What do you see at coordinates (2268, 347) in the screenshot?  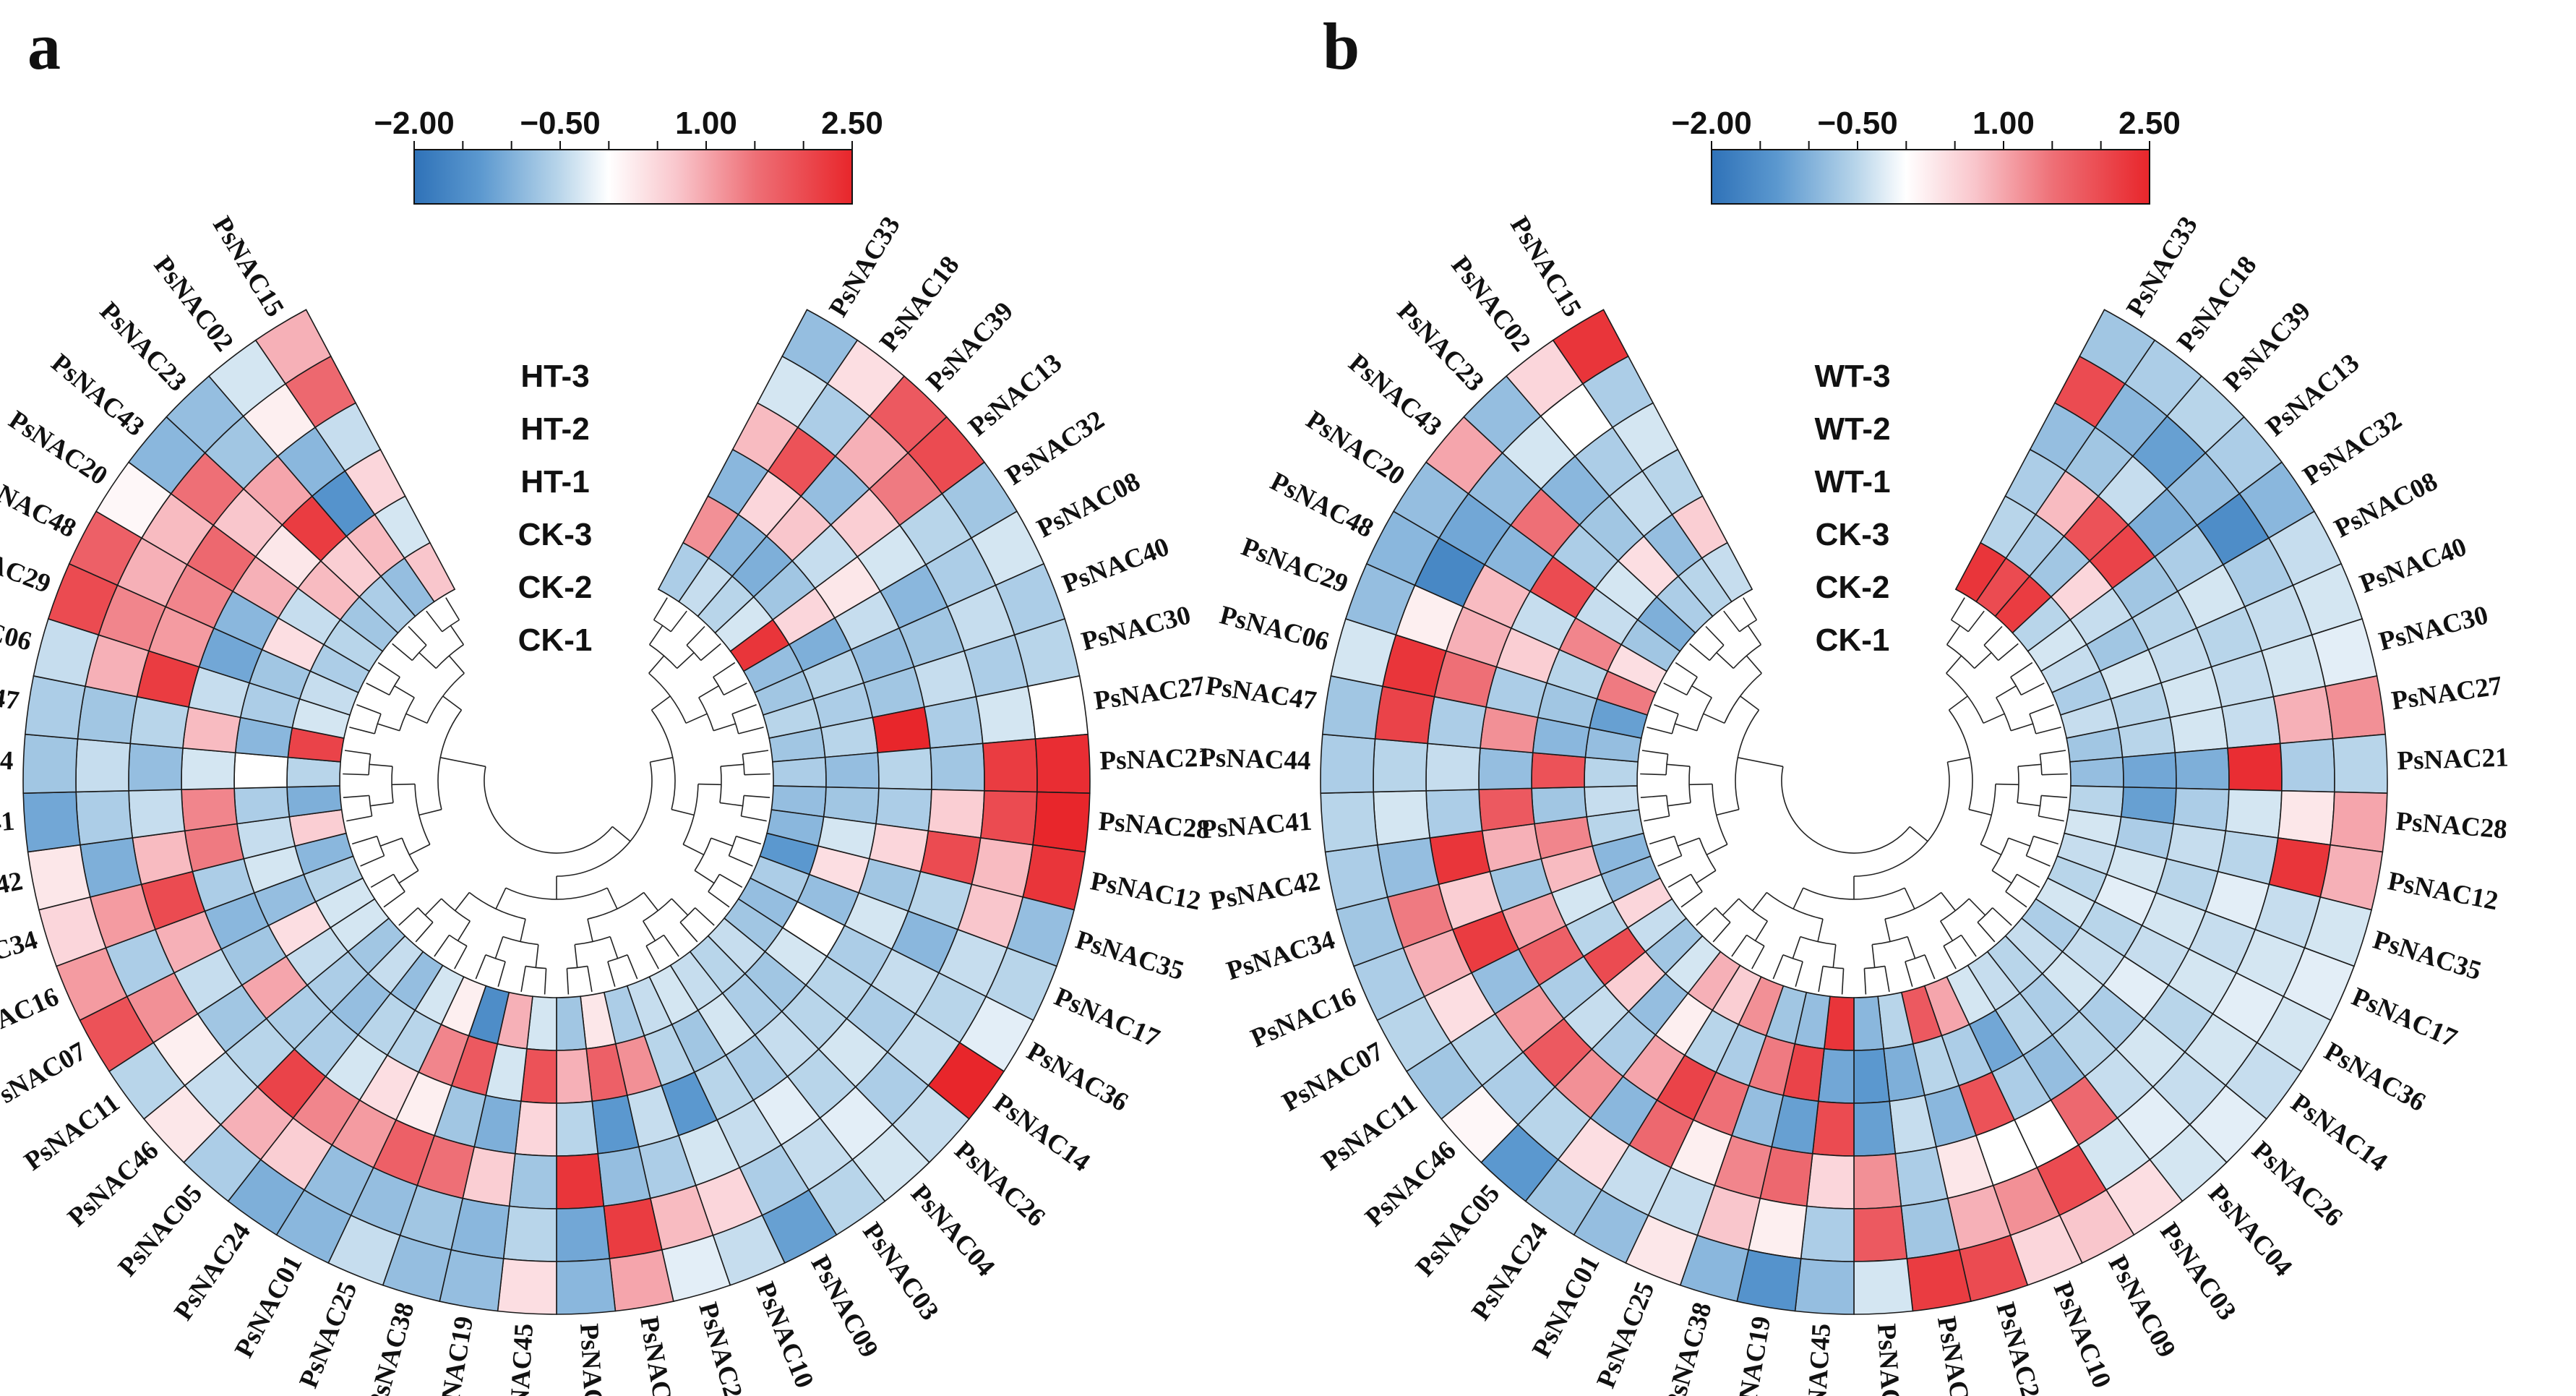 I see `gene-label: PsNAC39` at bounding box center [2268, 347].